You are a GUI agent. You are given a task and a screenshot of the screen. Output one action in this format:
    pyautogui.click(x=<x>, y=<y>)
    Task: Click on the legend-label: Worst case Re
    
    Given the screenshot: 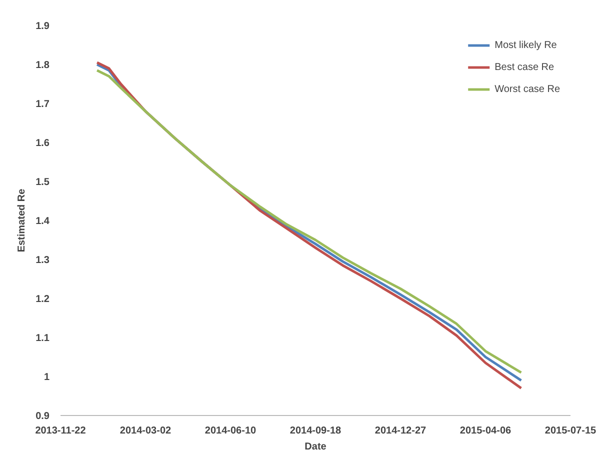 What is the action you would take?
    pyautogui.click(x=527, y=89)
    